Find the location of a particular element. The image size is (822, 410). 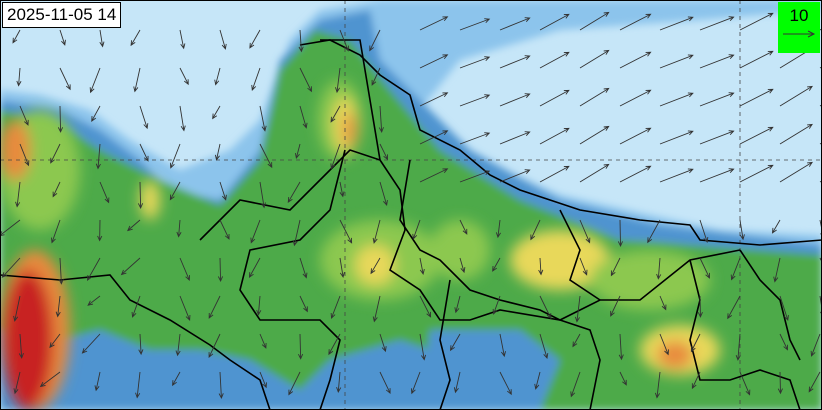

wind-legend-box: 10 is located at coordinates (799, 27).